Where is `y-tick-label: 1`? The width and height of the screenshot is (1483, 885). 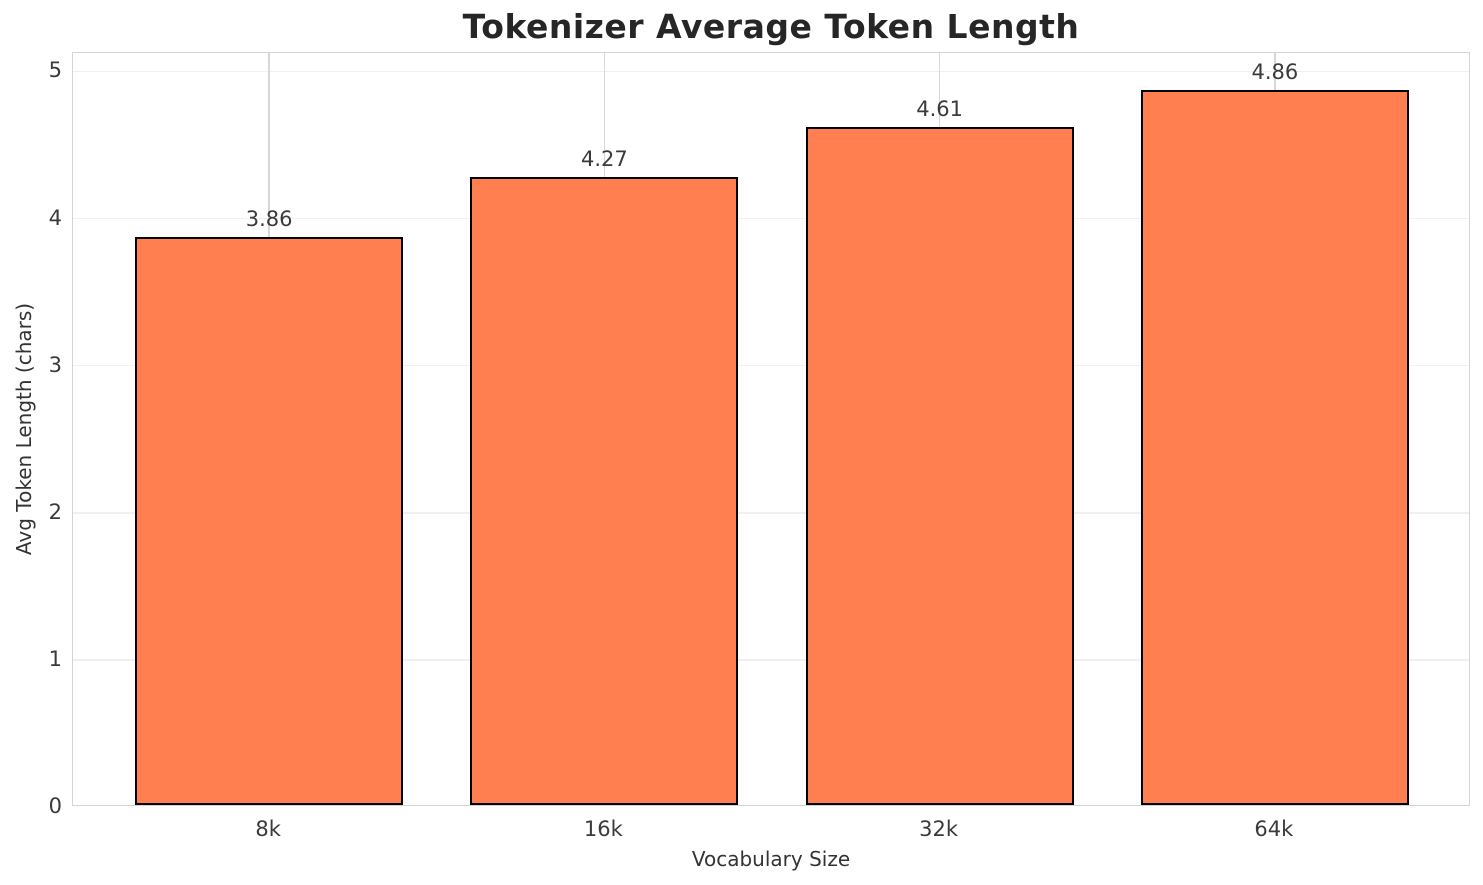
y-tick-label: 1 is located at coordinates (55, 658).